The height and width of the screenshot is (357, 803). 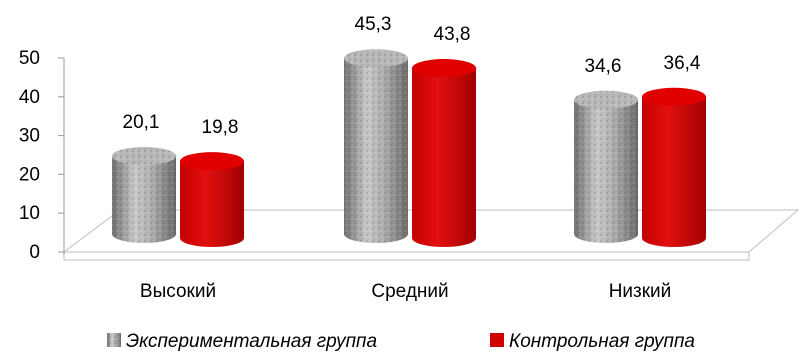 What do you see at coordinates (603, 66) in the screenshot?
I see `data-label: 34,6` at bounding box center [603, 66].